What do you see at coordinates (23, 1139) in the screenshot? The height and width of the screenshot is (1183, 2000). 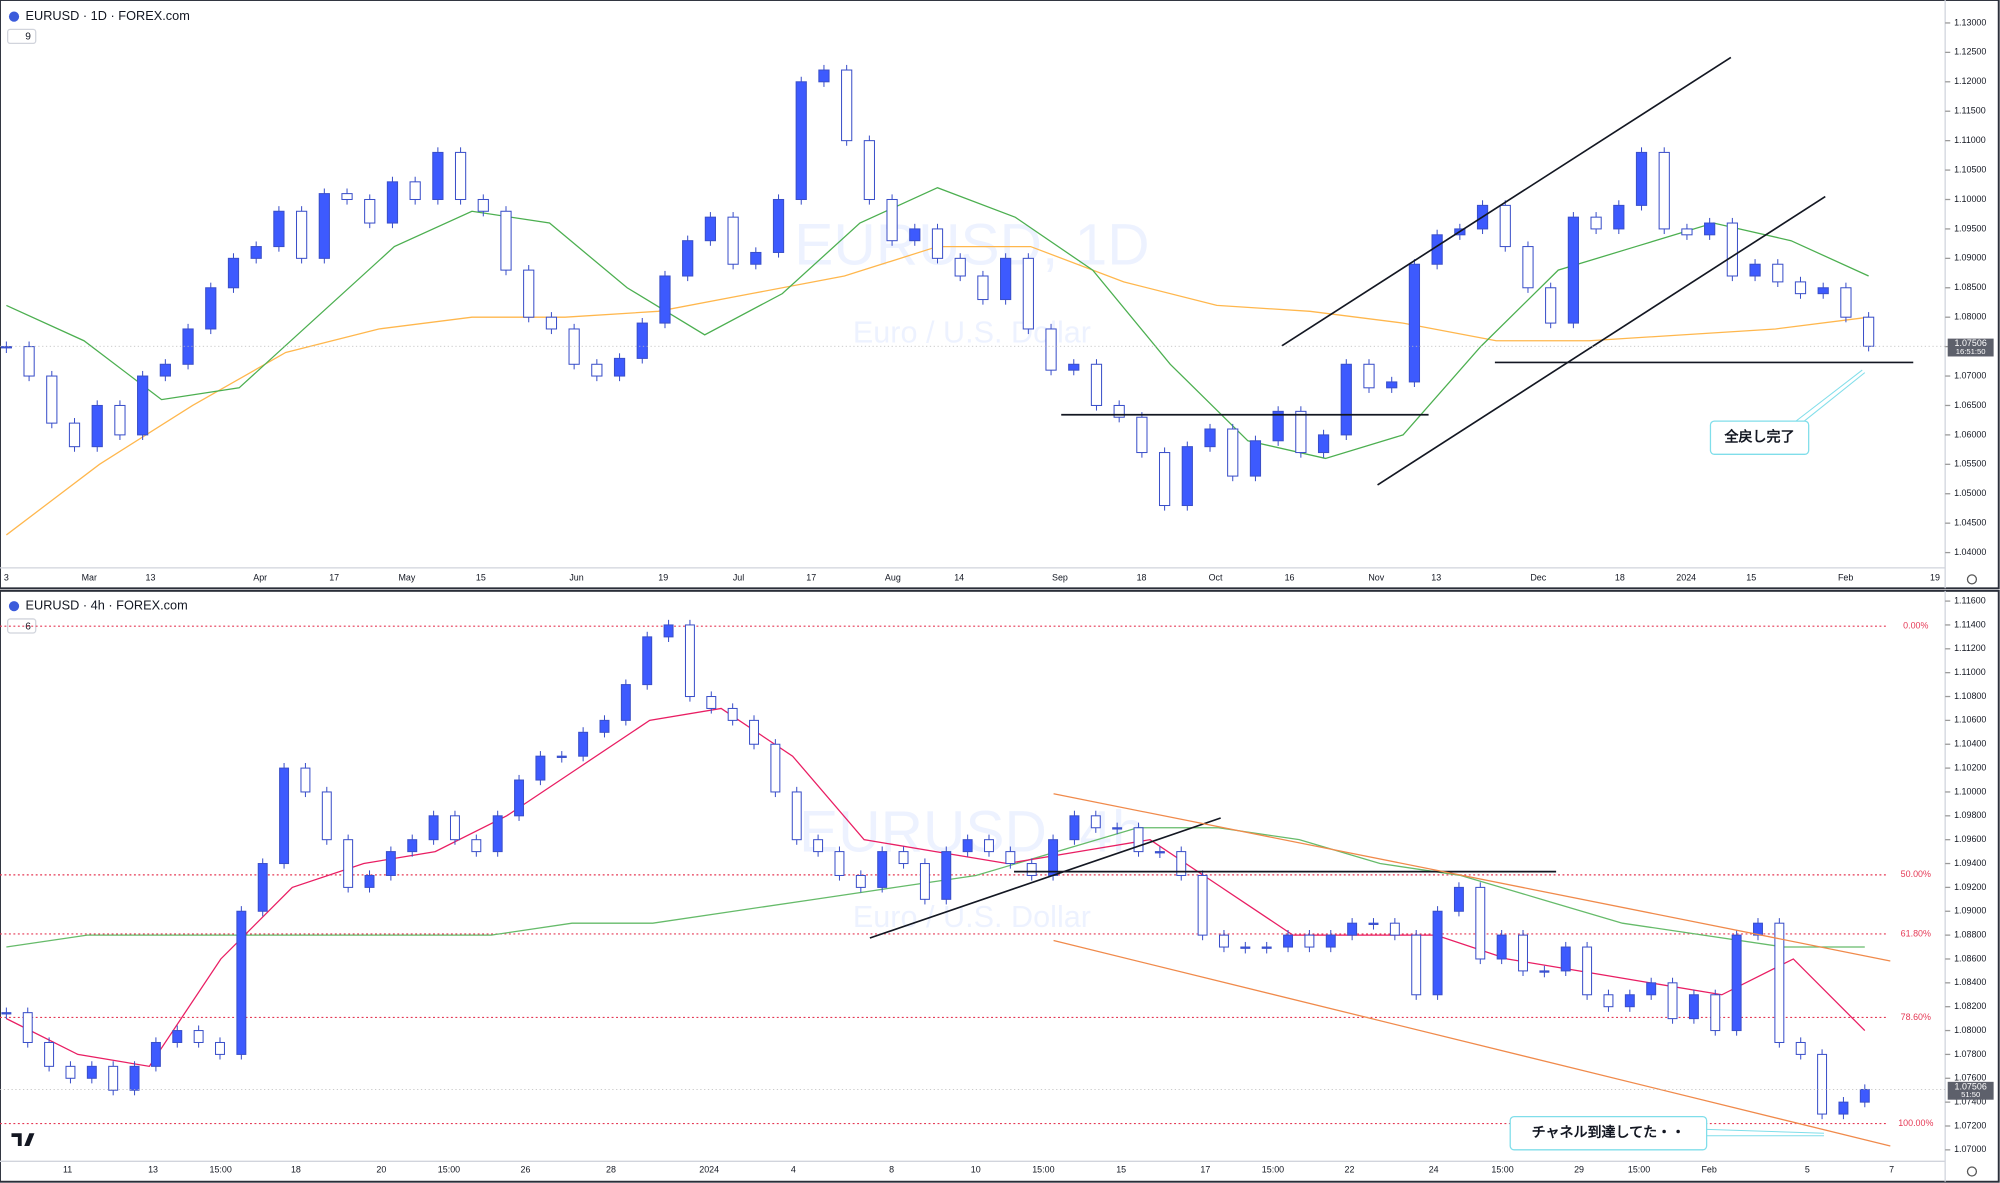 I see `tradingview-logo` at bounding box center [23, 1139].